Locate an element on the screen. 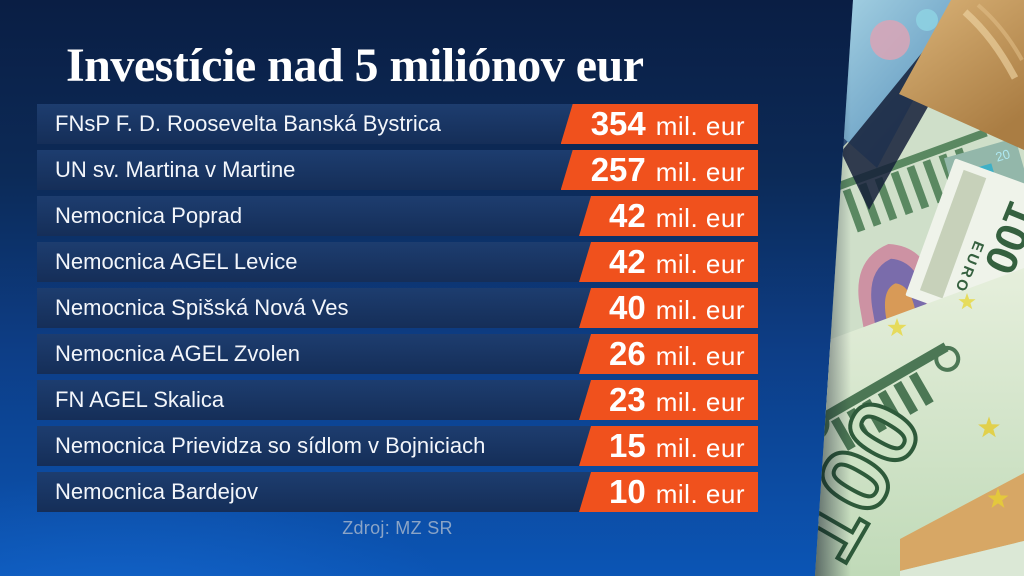  value-number: 257 is located at coordinates (618, 169).